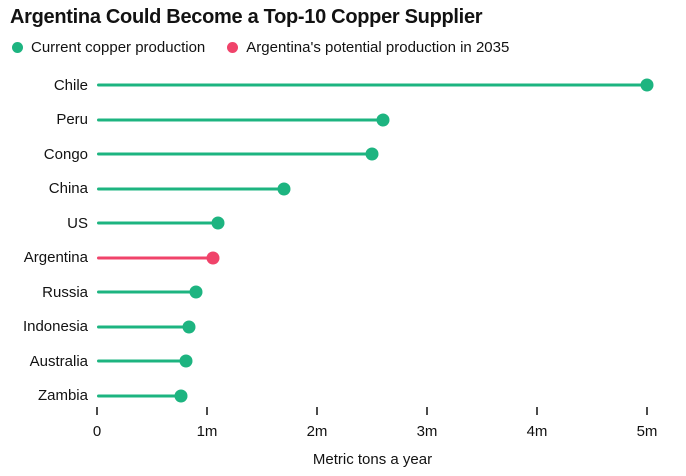 This screenshot has height=476, width=686. Describe the element at coordinates (317, 431) in the screenshot. I see `tick-label: 2m` at that location.